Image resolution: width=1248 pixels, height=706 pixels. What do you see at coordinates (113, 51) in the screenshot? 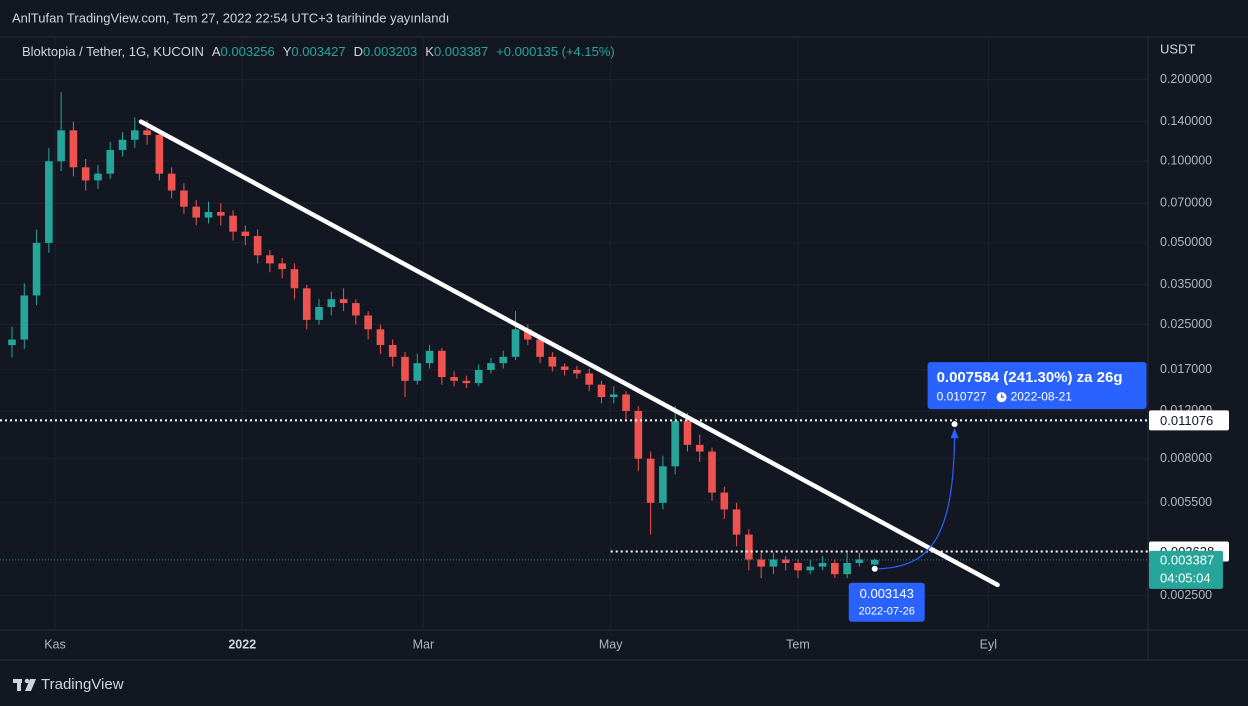
I see `symbol: Bloktopia / Tether, 1G, KUCOIN` at bounding box center [113, 51].